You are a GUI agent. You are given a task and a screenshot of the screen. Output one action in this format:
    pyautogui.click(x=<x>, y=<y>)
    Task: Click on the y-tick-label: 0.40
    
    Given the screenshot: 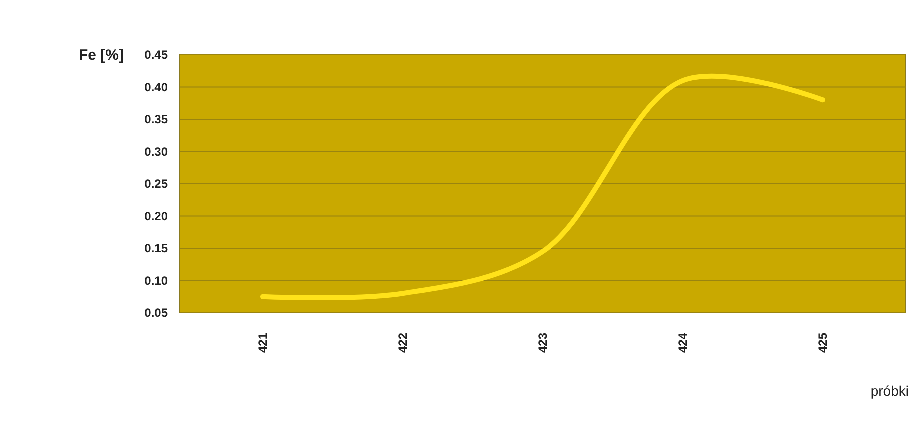 What is the action you would take?
    pyautogui.click(x=156, y=87)
    